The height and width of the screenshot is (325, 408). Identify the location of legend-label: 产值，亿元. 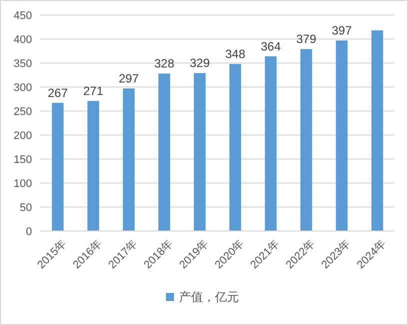
(209, 297).